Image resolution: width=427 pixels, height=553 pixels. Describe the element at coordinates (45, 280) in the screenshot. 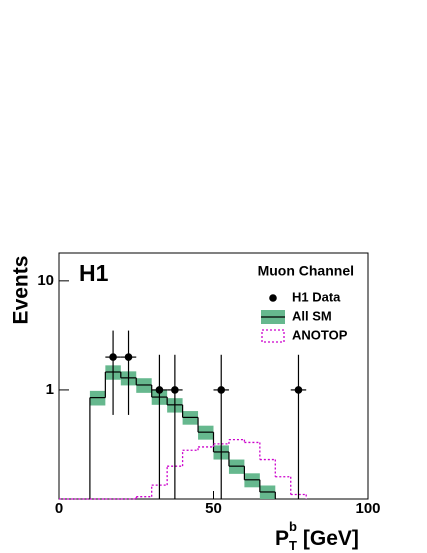

I see `y-tick-label: 10` at that location.